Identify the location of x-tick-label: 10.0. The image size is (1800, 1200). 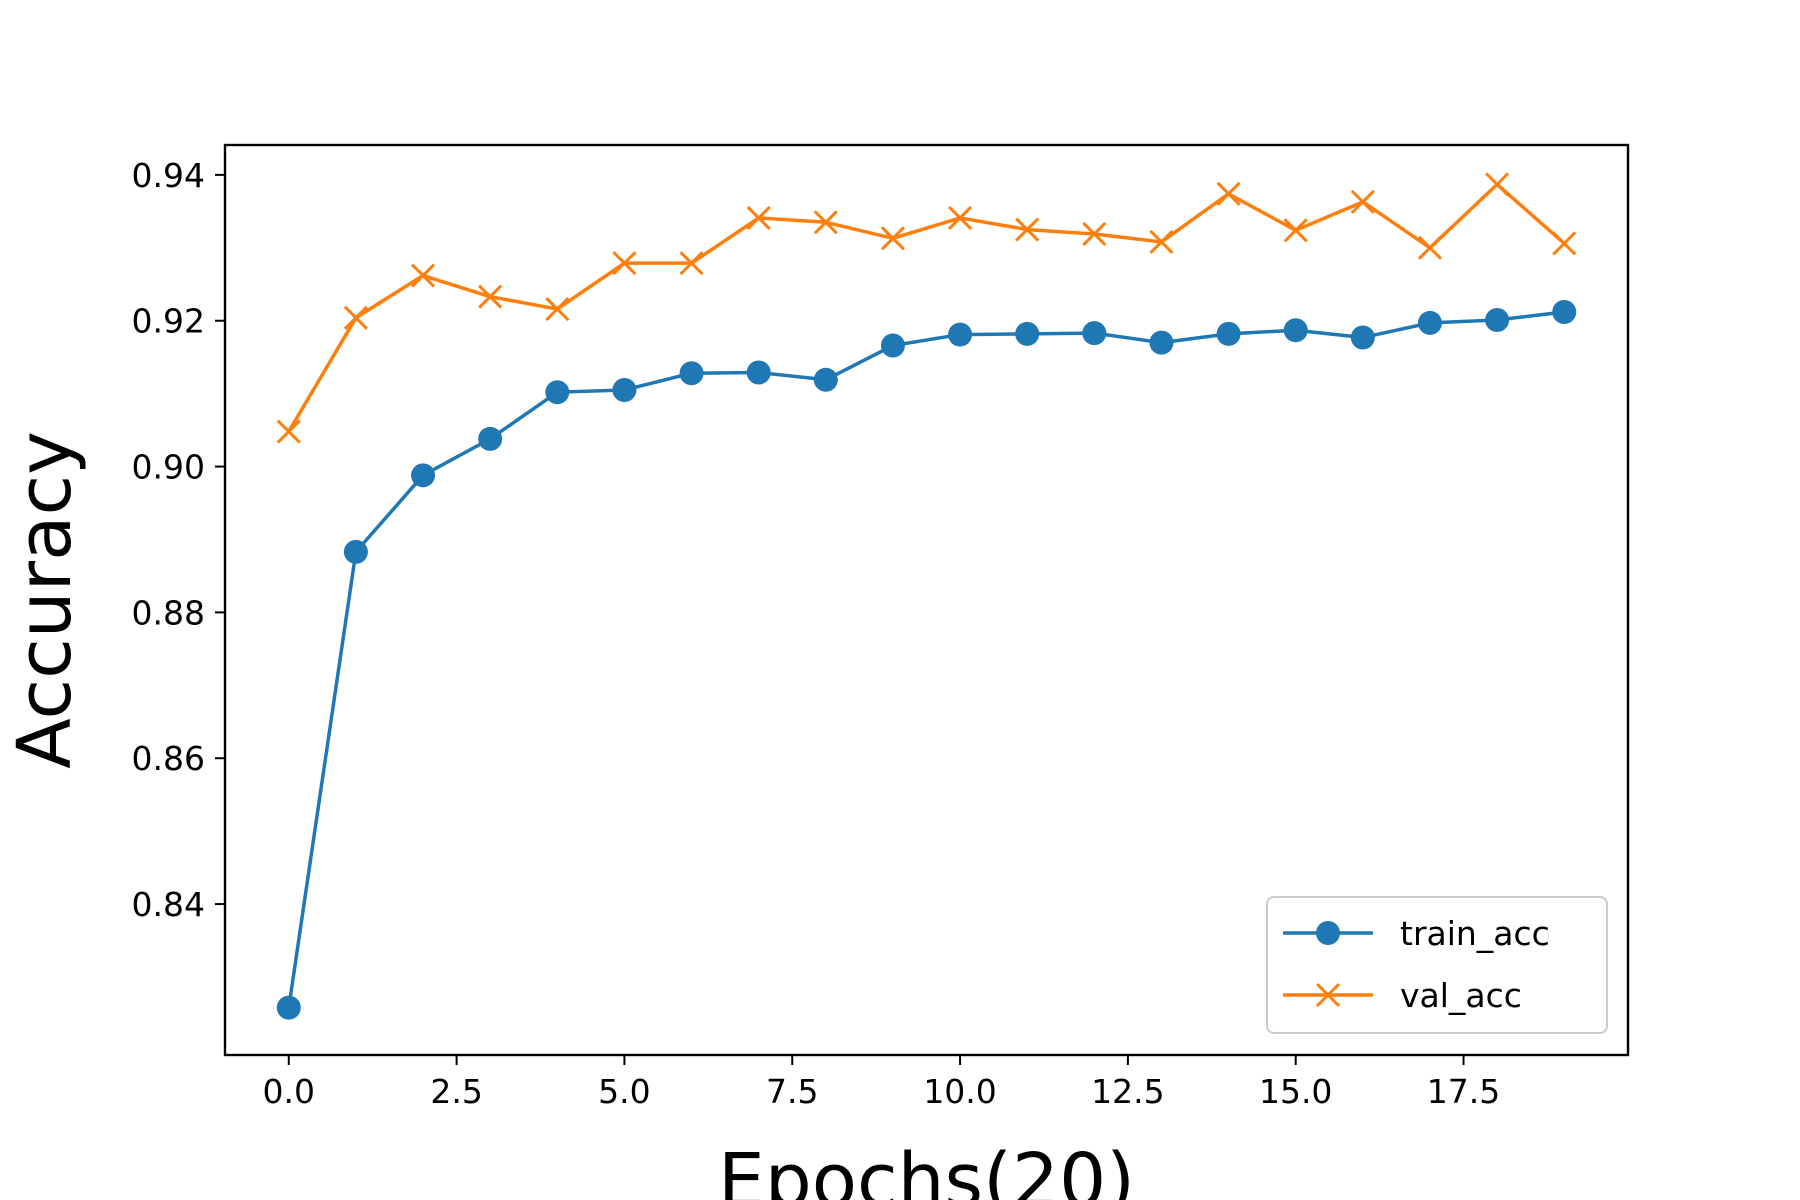
(959, 1091).